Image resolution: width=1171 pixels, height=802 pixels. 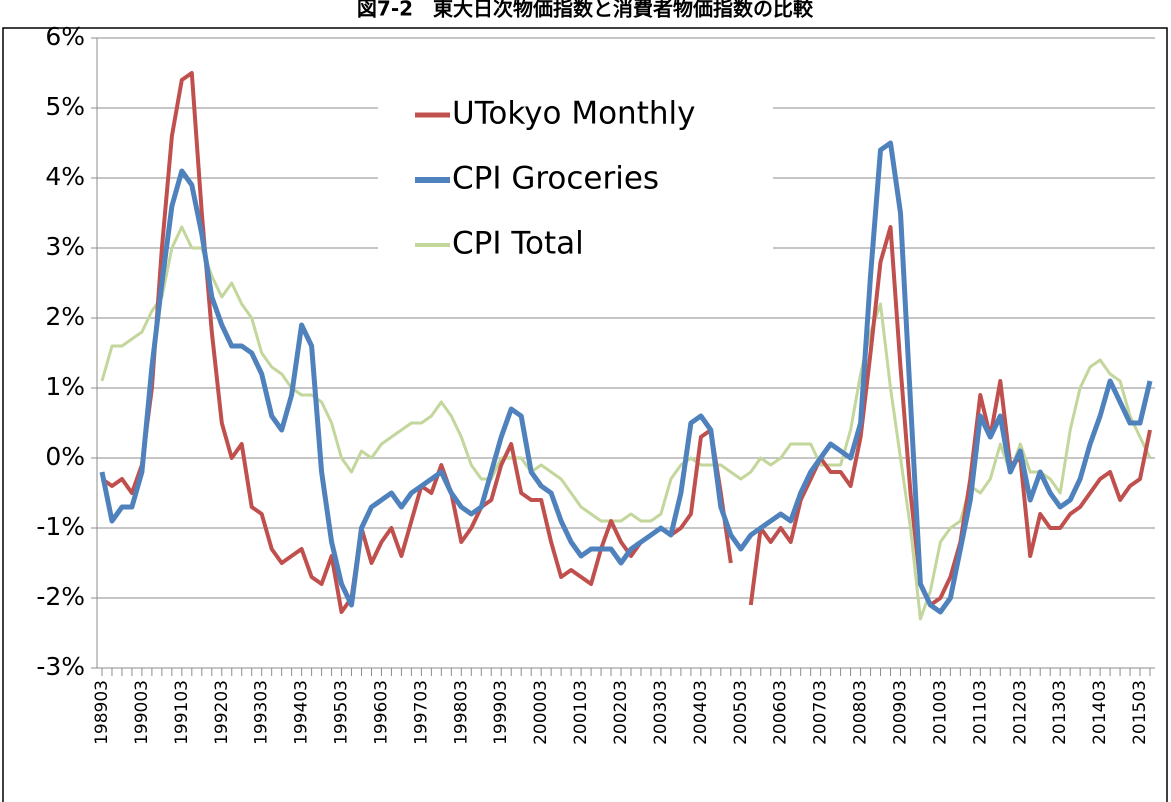 I want to click on x-tick-label: 201303, so click(x=1060, y=712).